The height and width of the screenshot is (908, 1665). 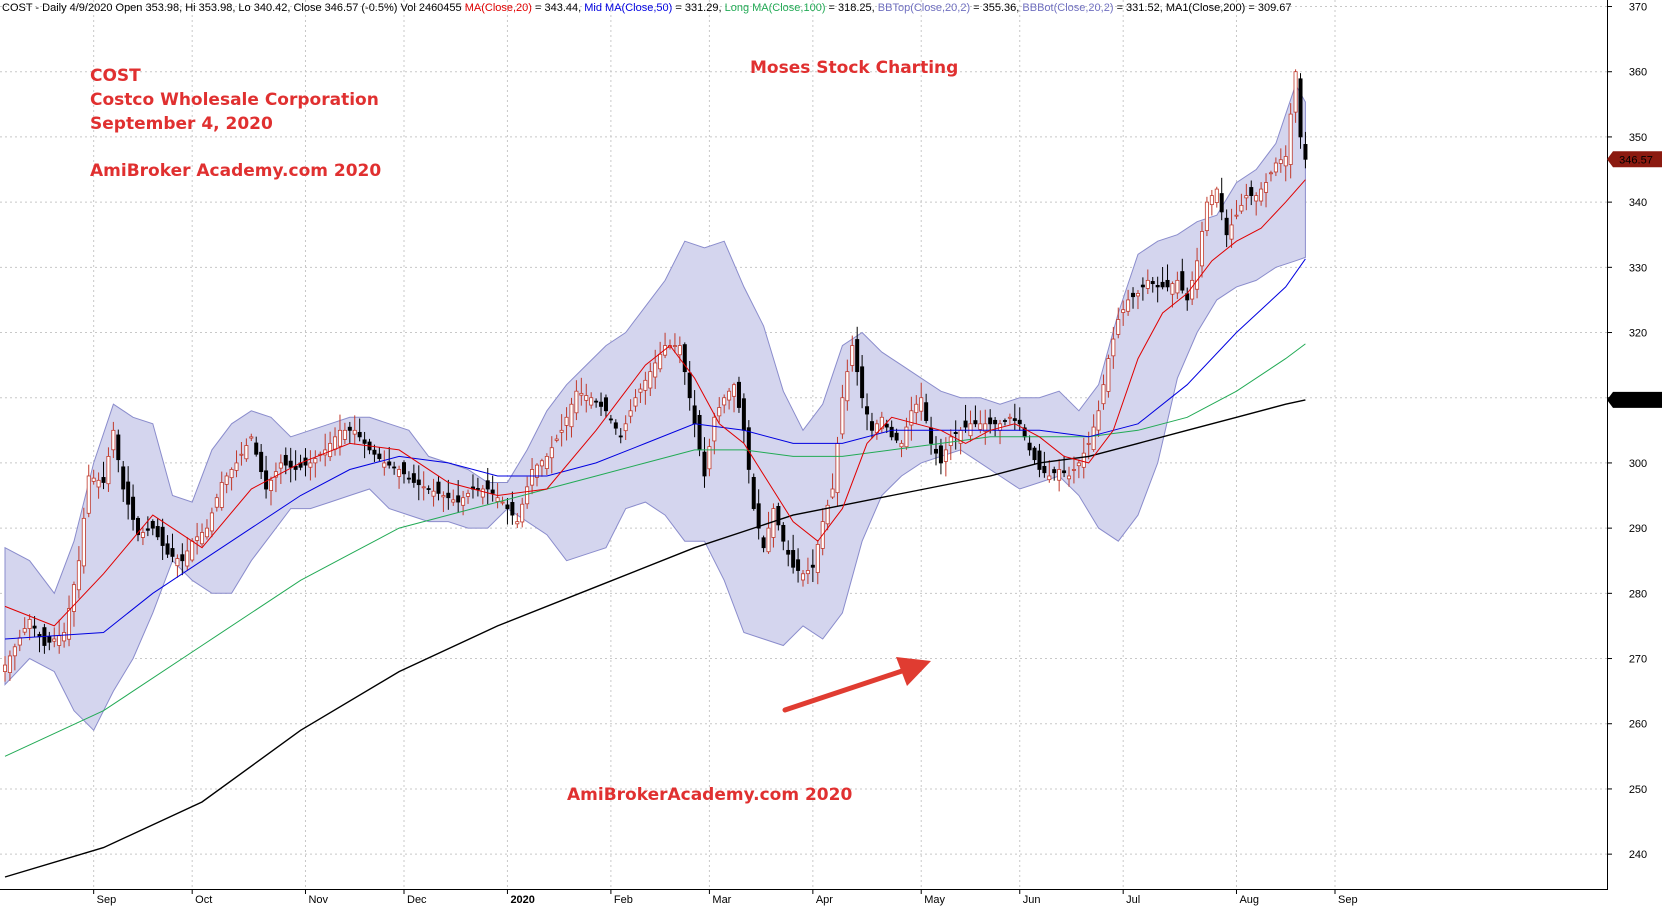 What do you see at coordinates (698, 8) in the screenshot?
I see `header-ma50-value: = 331.29,` at bounding box center [698, 8].